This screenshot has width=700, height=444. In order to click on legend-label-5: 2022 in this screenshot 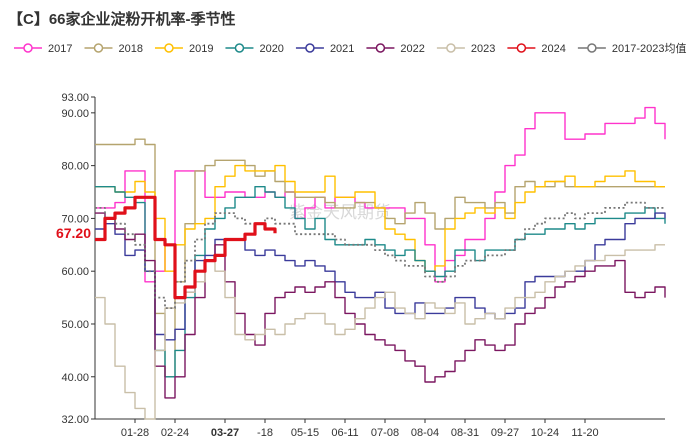, I will do `click(412, 49)`.